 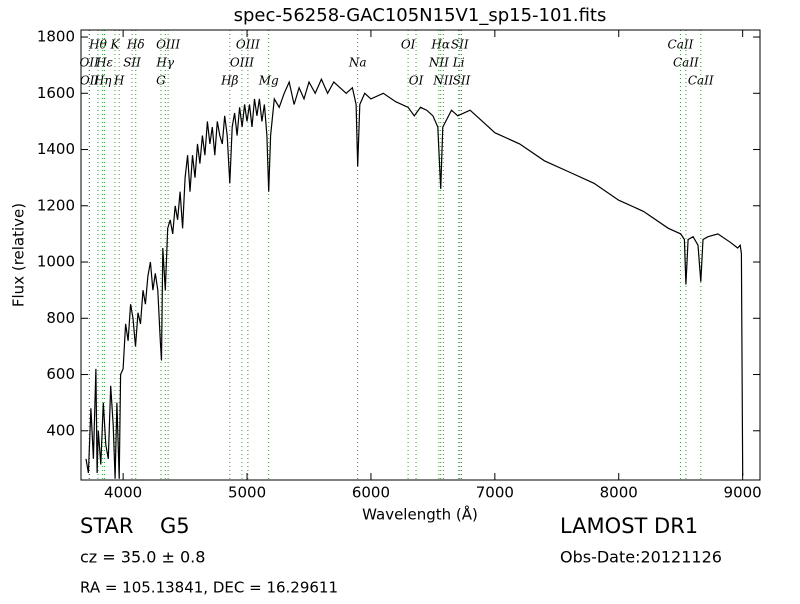 What do you see at coordinates (56, 149) in the screenshot?
I see `y-tick-label: 1400` at bounding box center [56, 149].